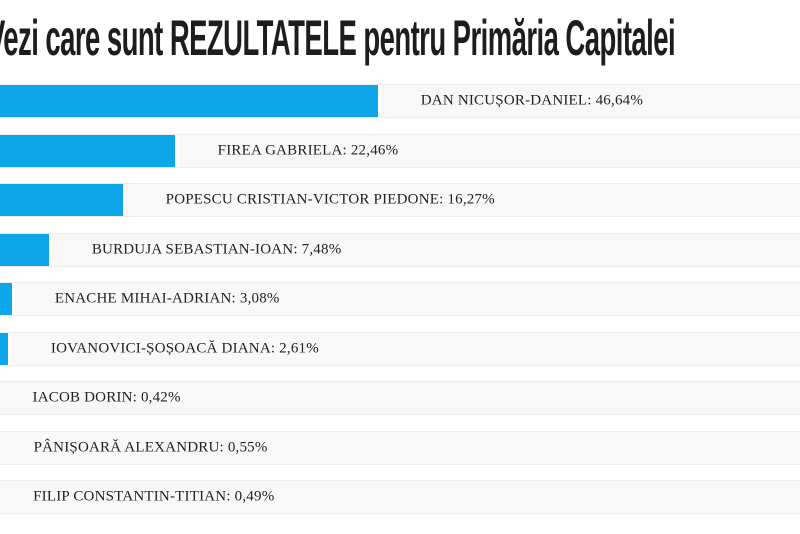  What do you see at coordinates (167, 298) in the screenshot?
I see `result-label: ENACHE MIHAI-ADRIAN: 3,08%` at bounding box center [167, 298].